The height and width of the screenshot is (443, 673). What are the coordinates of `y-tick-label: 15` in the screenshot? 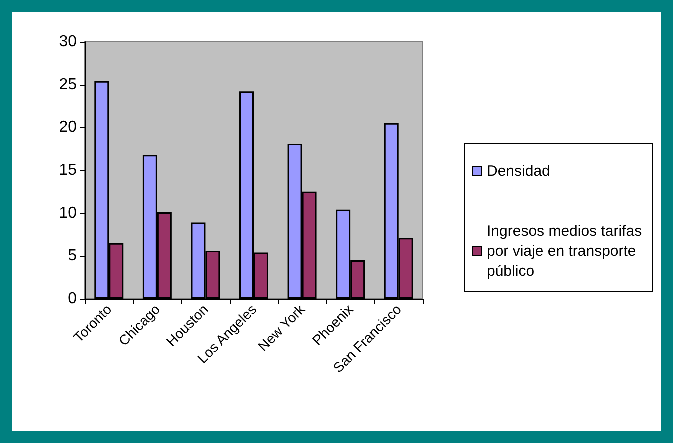 It's located at (68, 170).